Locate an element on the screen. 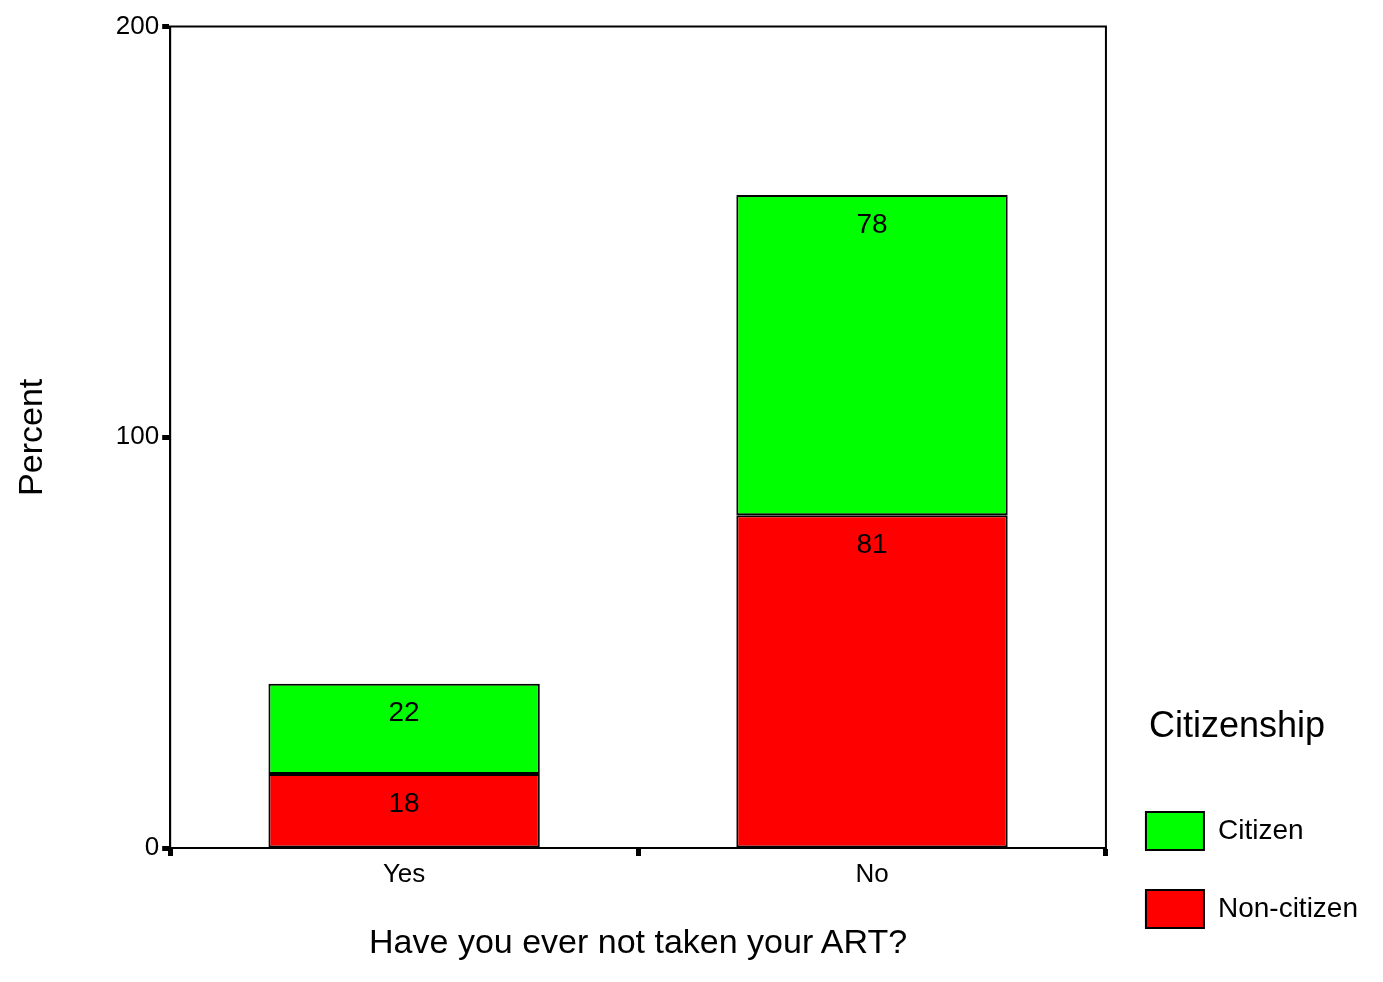 The height and width of the screenshot is (982, 1383). data-label: 18 is located at coordinates (404, 802).